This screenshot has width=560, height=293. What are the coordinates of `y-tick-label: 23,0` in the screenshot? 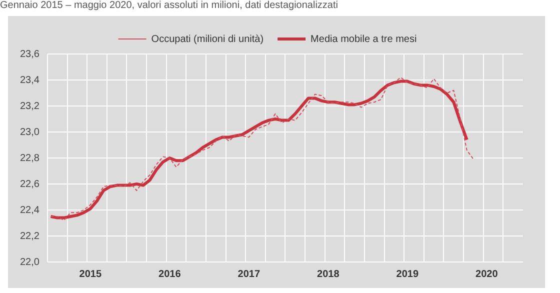 It's located at (30, 132).